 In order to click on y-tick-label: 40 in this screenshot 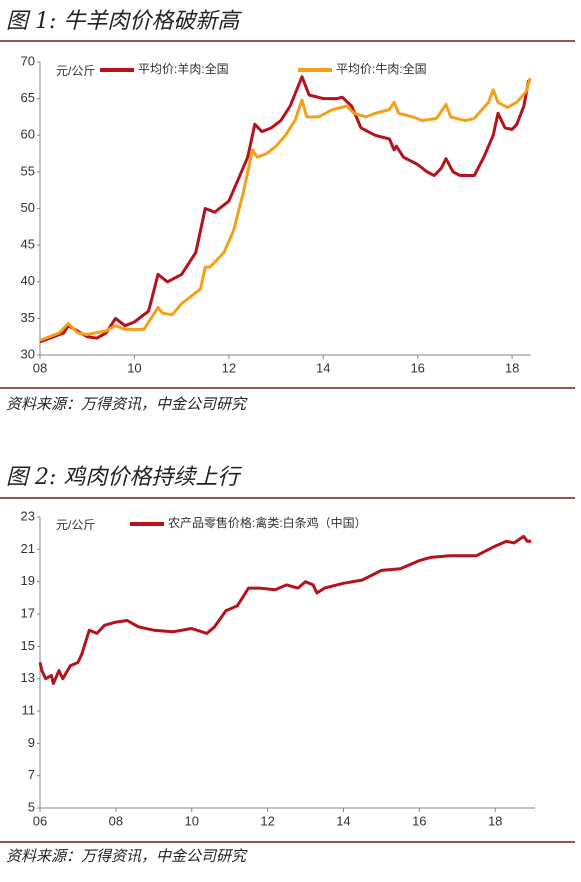, I will do `click(28, 280)`.